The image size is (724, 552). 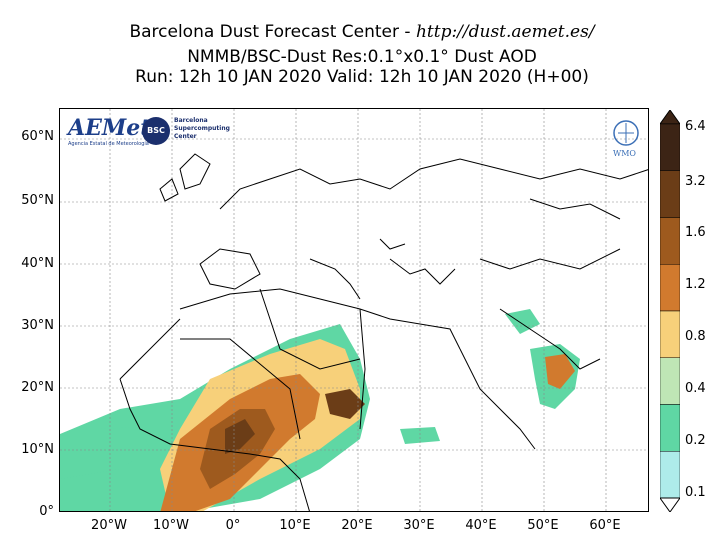 What do you see at coordinates (357, 525) in the screenshot?
I see `x-tick-20e: 20°E` at bounding box center [357, 525].